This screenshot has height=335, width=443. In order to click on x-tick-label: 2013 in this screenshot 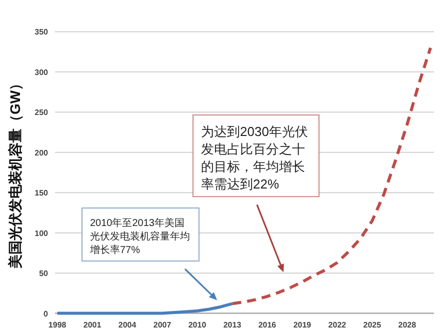, I will do `click(232, 325)`.